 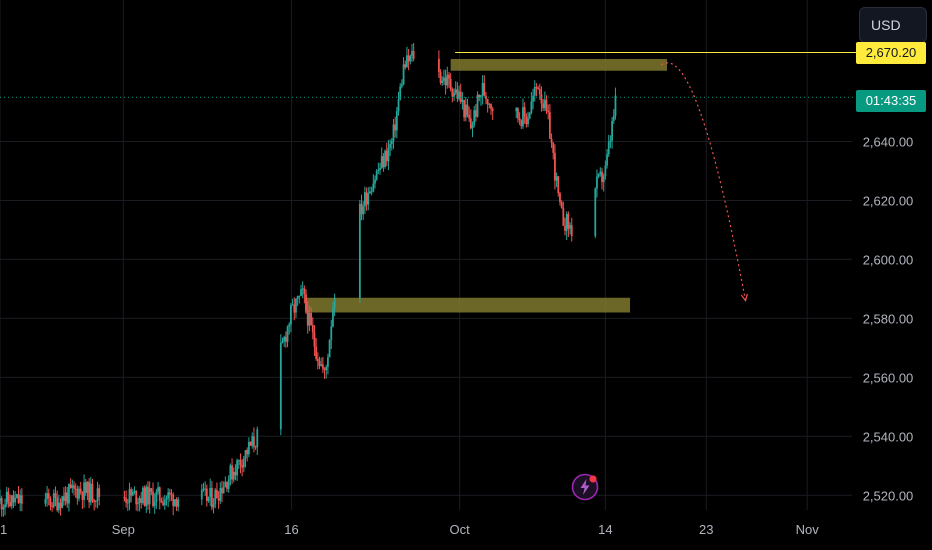 What do you see at coordinates (123, 529) in the screenshot?
I see `x-tick-label: Sep` at bounding box center [123, 529].